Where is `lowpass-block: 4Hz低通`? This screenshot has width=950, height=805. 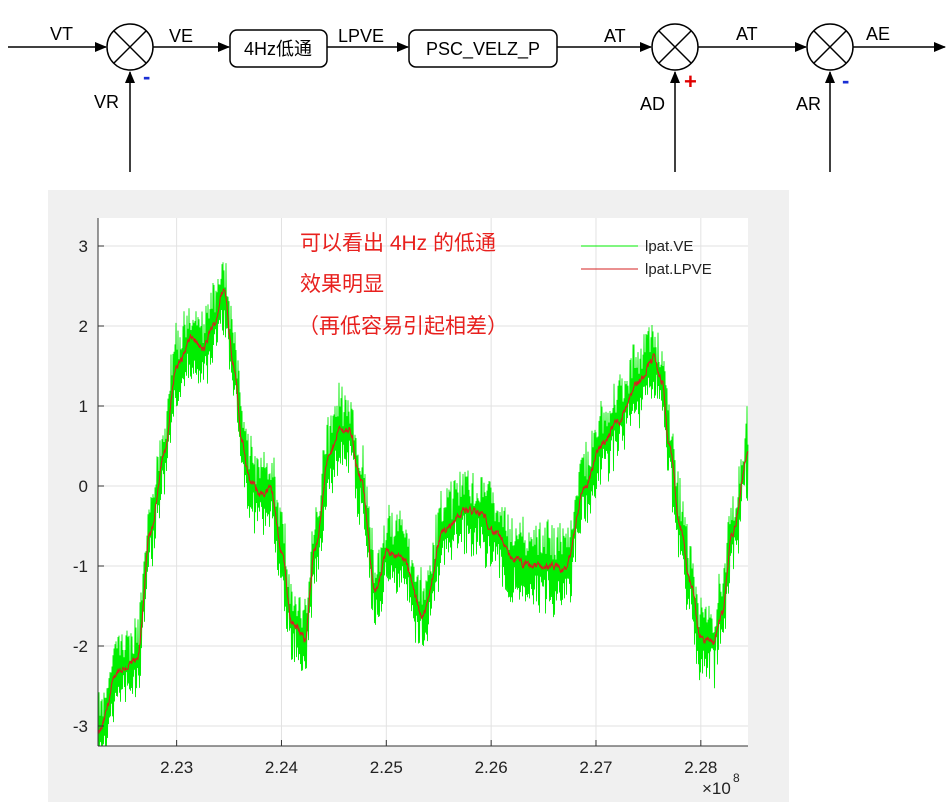 lowpass-block: 4Hz低通 is located at coordinates (278, 48).